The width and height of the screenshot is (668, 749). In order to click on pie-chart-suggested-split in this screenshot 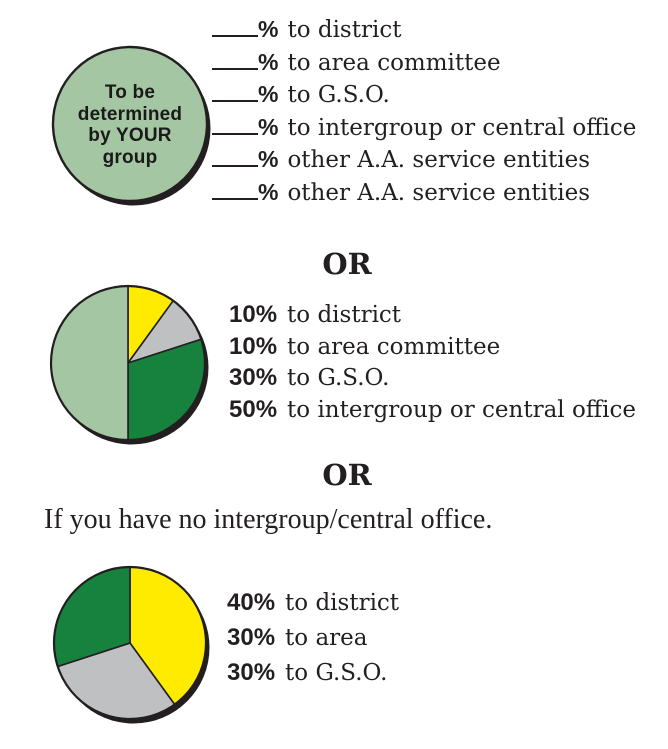, I will do `click(129, 364)`.